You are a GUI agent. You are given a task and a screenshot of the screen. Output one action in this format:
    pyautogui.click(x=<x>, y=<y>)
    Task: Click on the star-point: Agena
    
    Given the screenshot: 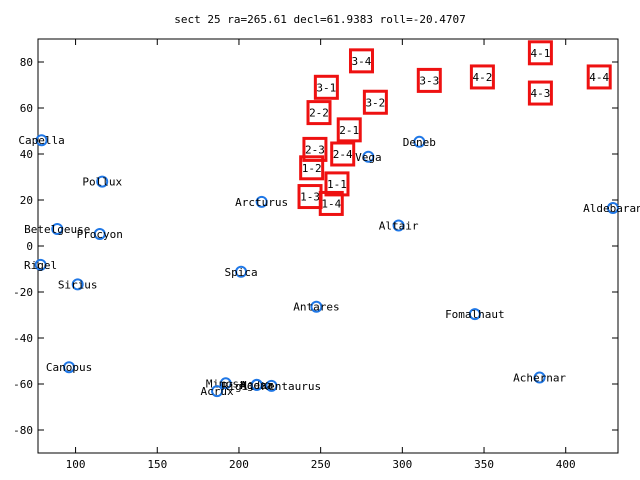 What is the action you would take?
    pyautogui.click(x=256, y=385)
    